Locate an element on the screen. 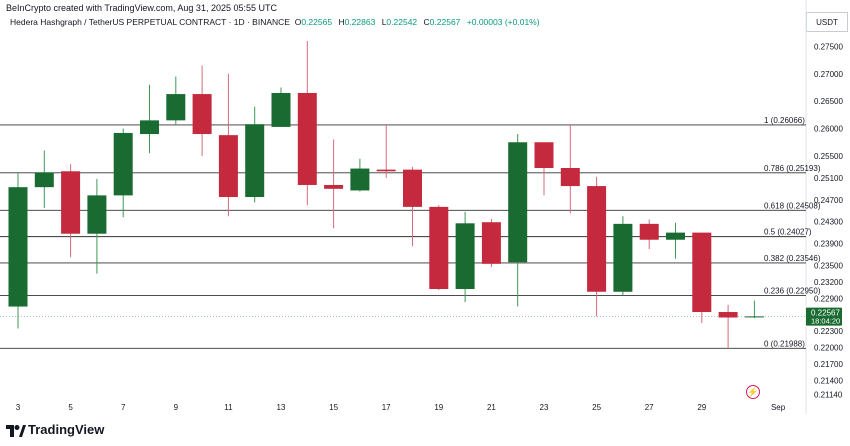 The image size is (850, 446). x-tick-label: 29 is located at coordinates (701, 407).